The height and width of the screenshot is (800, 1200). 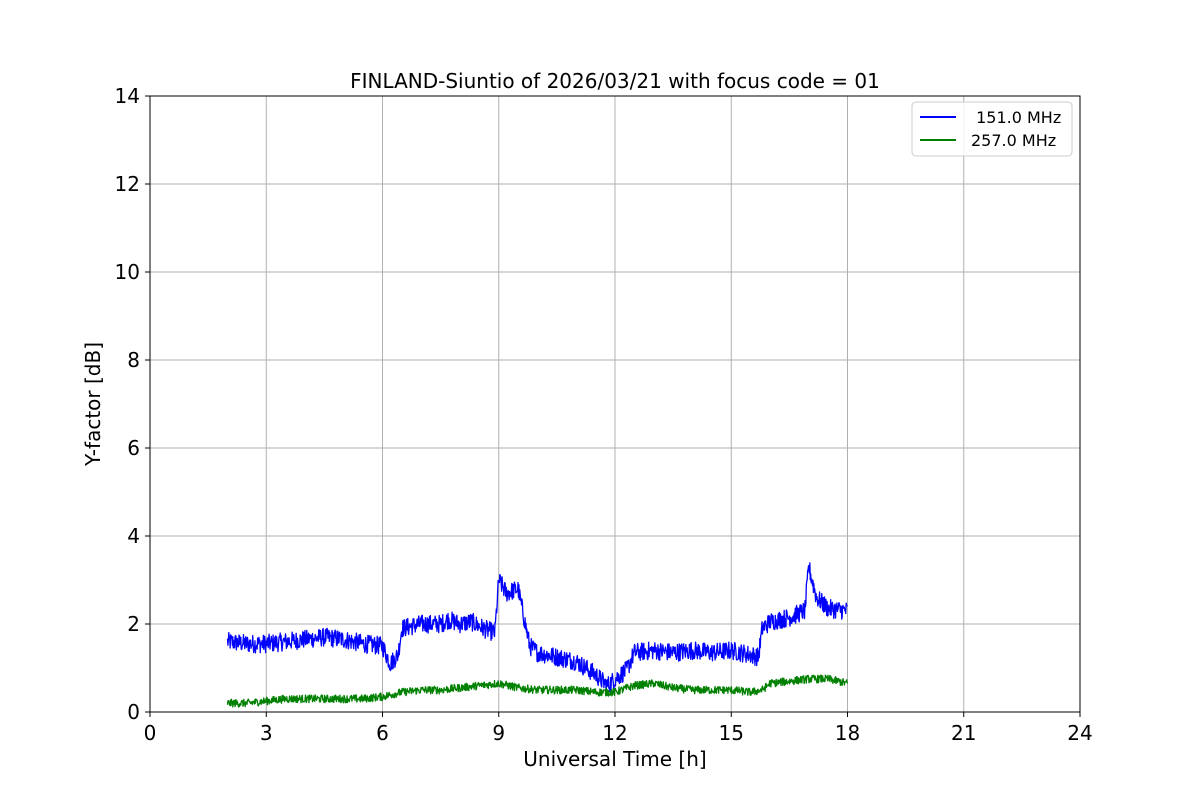 I want to click on x-tick-label: 9, so click(x=498, y=733).